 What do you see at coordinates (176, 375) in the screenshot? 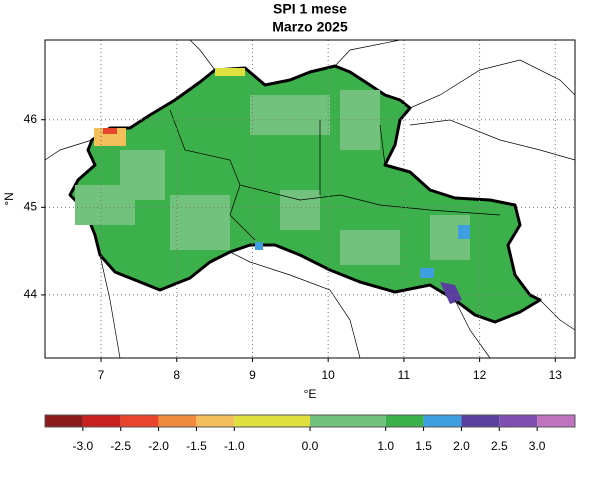
I see `x-tick-label: 8` at bounding box center [176, 375].